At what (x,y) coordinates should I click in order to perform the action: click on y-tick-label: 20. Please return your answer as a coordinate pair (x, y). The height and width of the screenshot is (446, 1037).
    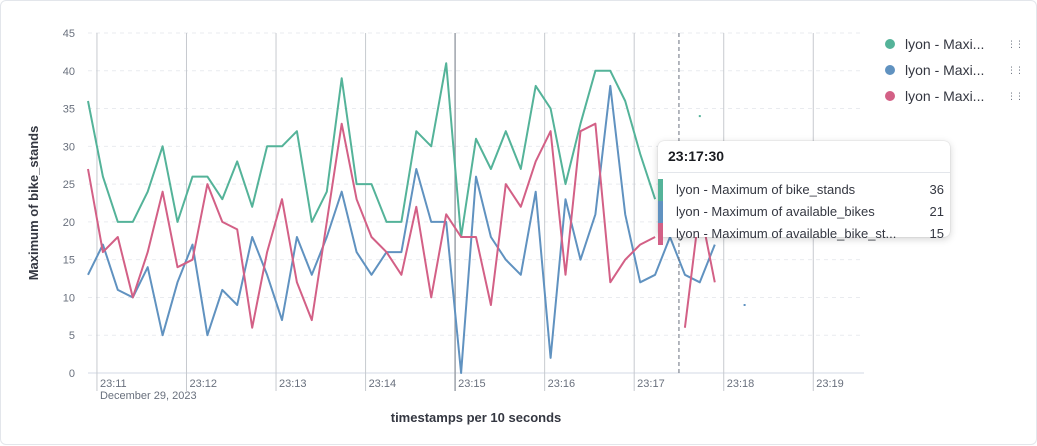
    Looking at the image, I should click on (69, 223).